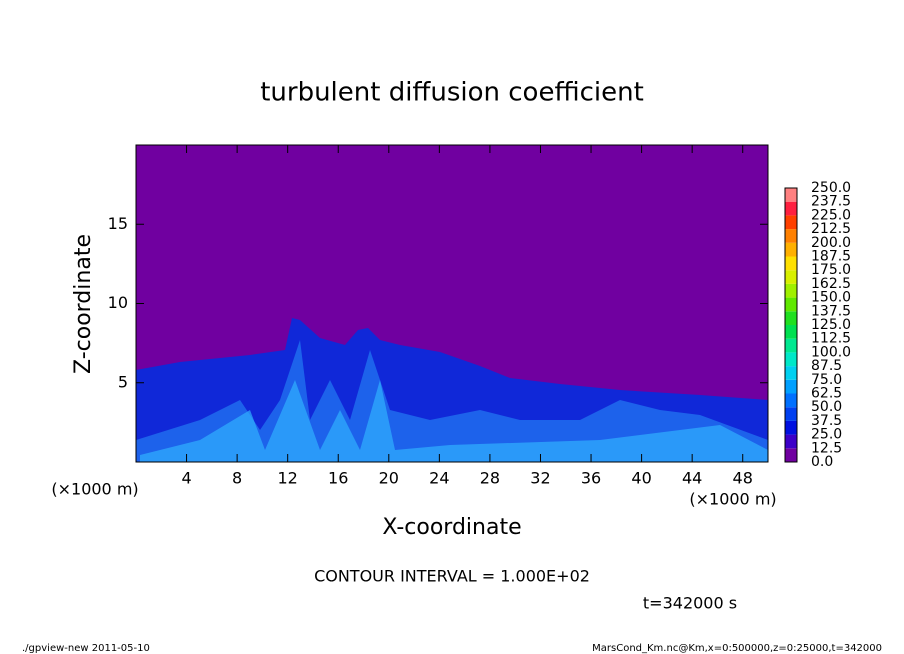 The height and width of the screenshot is (654, 904). Describe the element at coordinates (389, 478) in the screenshot. I see `x-tick-label: 20` at that location.